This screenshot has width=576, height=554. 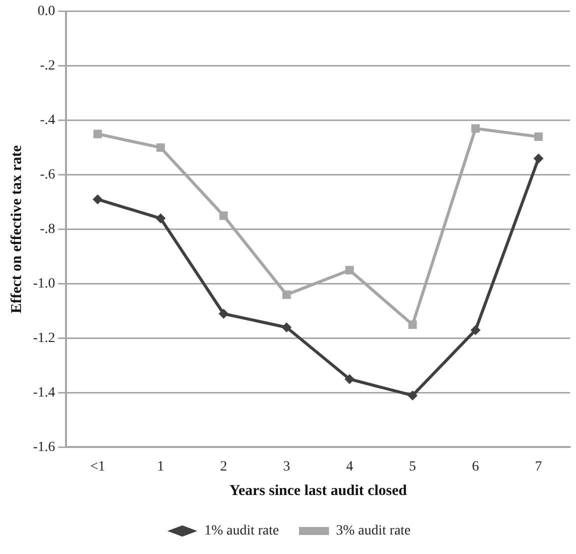 I want to click on y-tick-label: -.8, so click(x=48, y=229).